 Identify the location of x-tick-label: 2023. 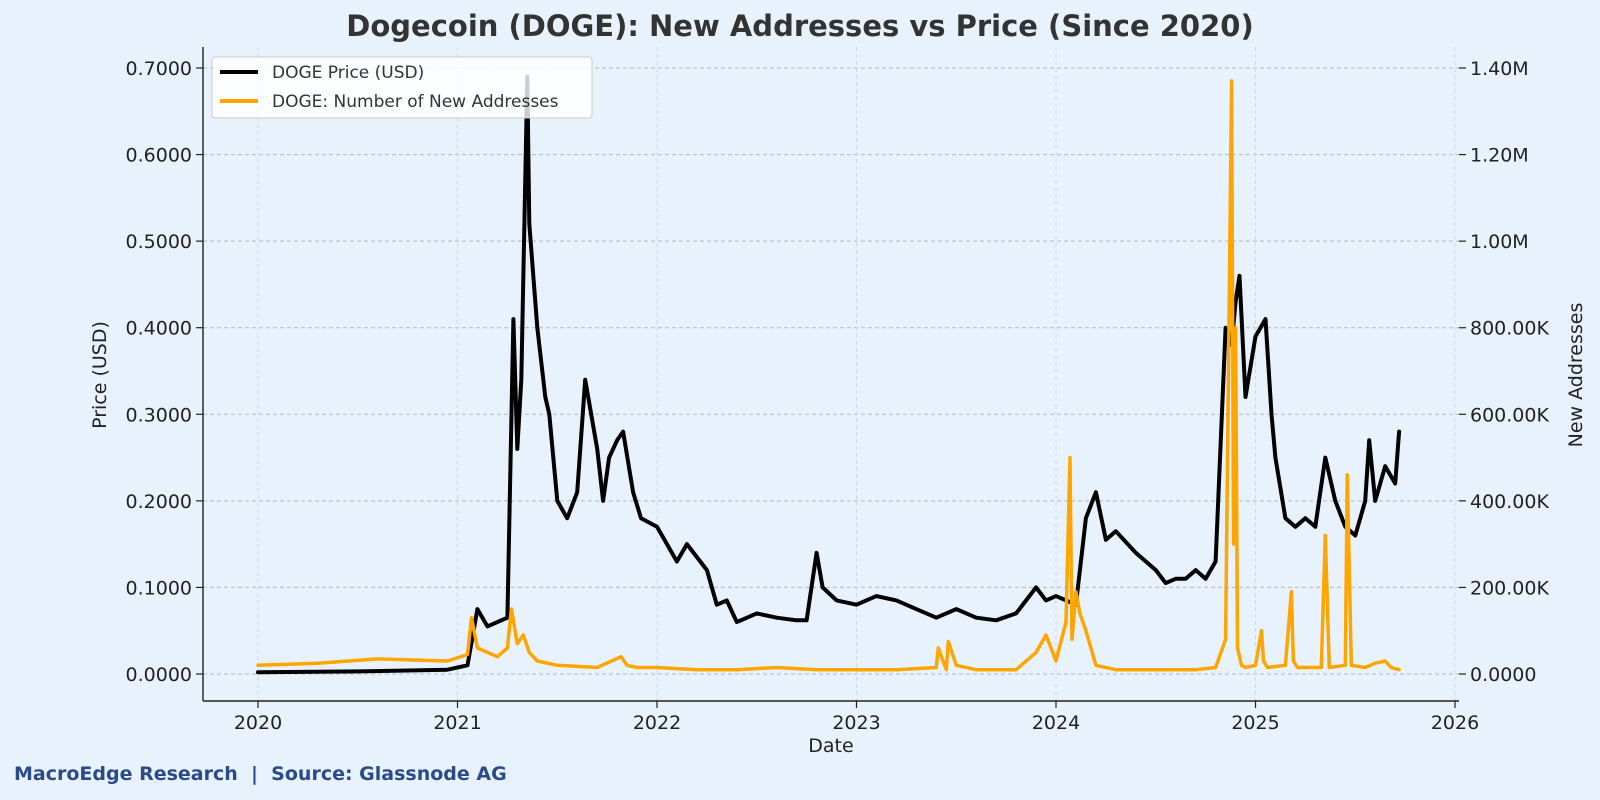
(856, 723).